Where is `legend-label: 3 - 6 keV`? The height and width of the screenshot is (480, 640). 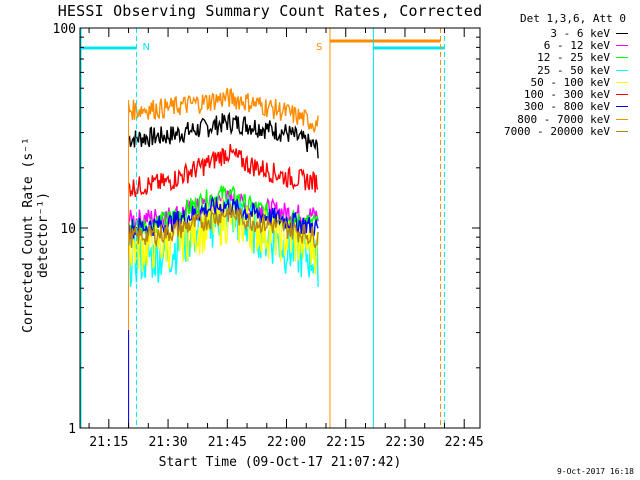 legend-label: 3 - 6 keV is located at coordinates (580, 33).